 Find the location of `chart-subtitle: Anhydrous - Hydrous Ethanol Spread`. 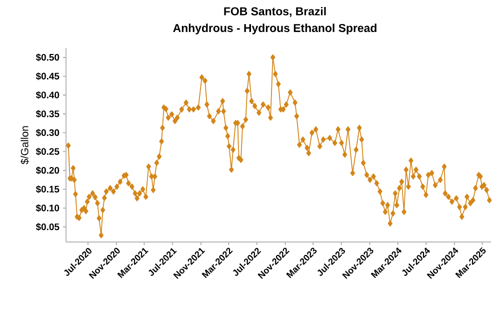

chart-subtitle: Anhydrous - Hydrous Ethanol Spread is located at coordinates (274, 29).